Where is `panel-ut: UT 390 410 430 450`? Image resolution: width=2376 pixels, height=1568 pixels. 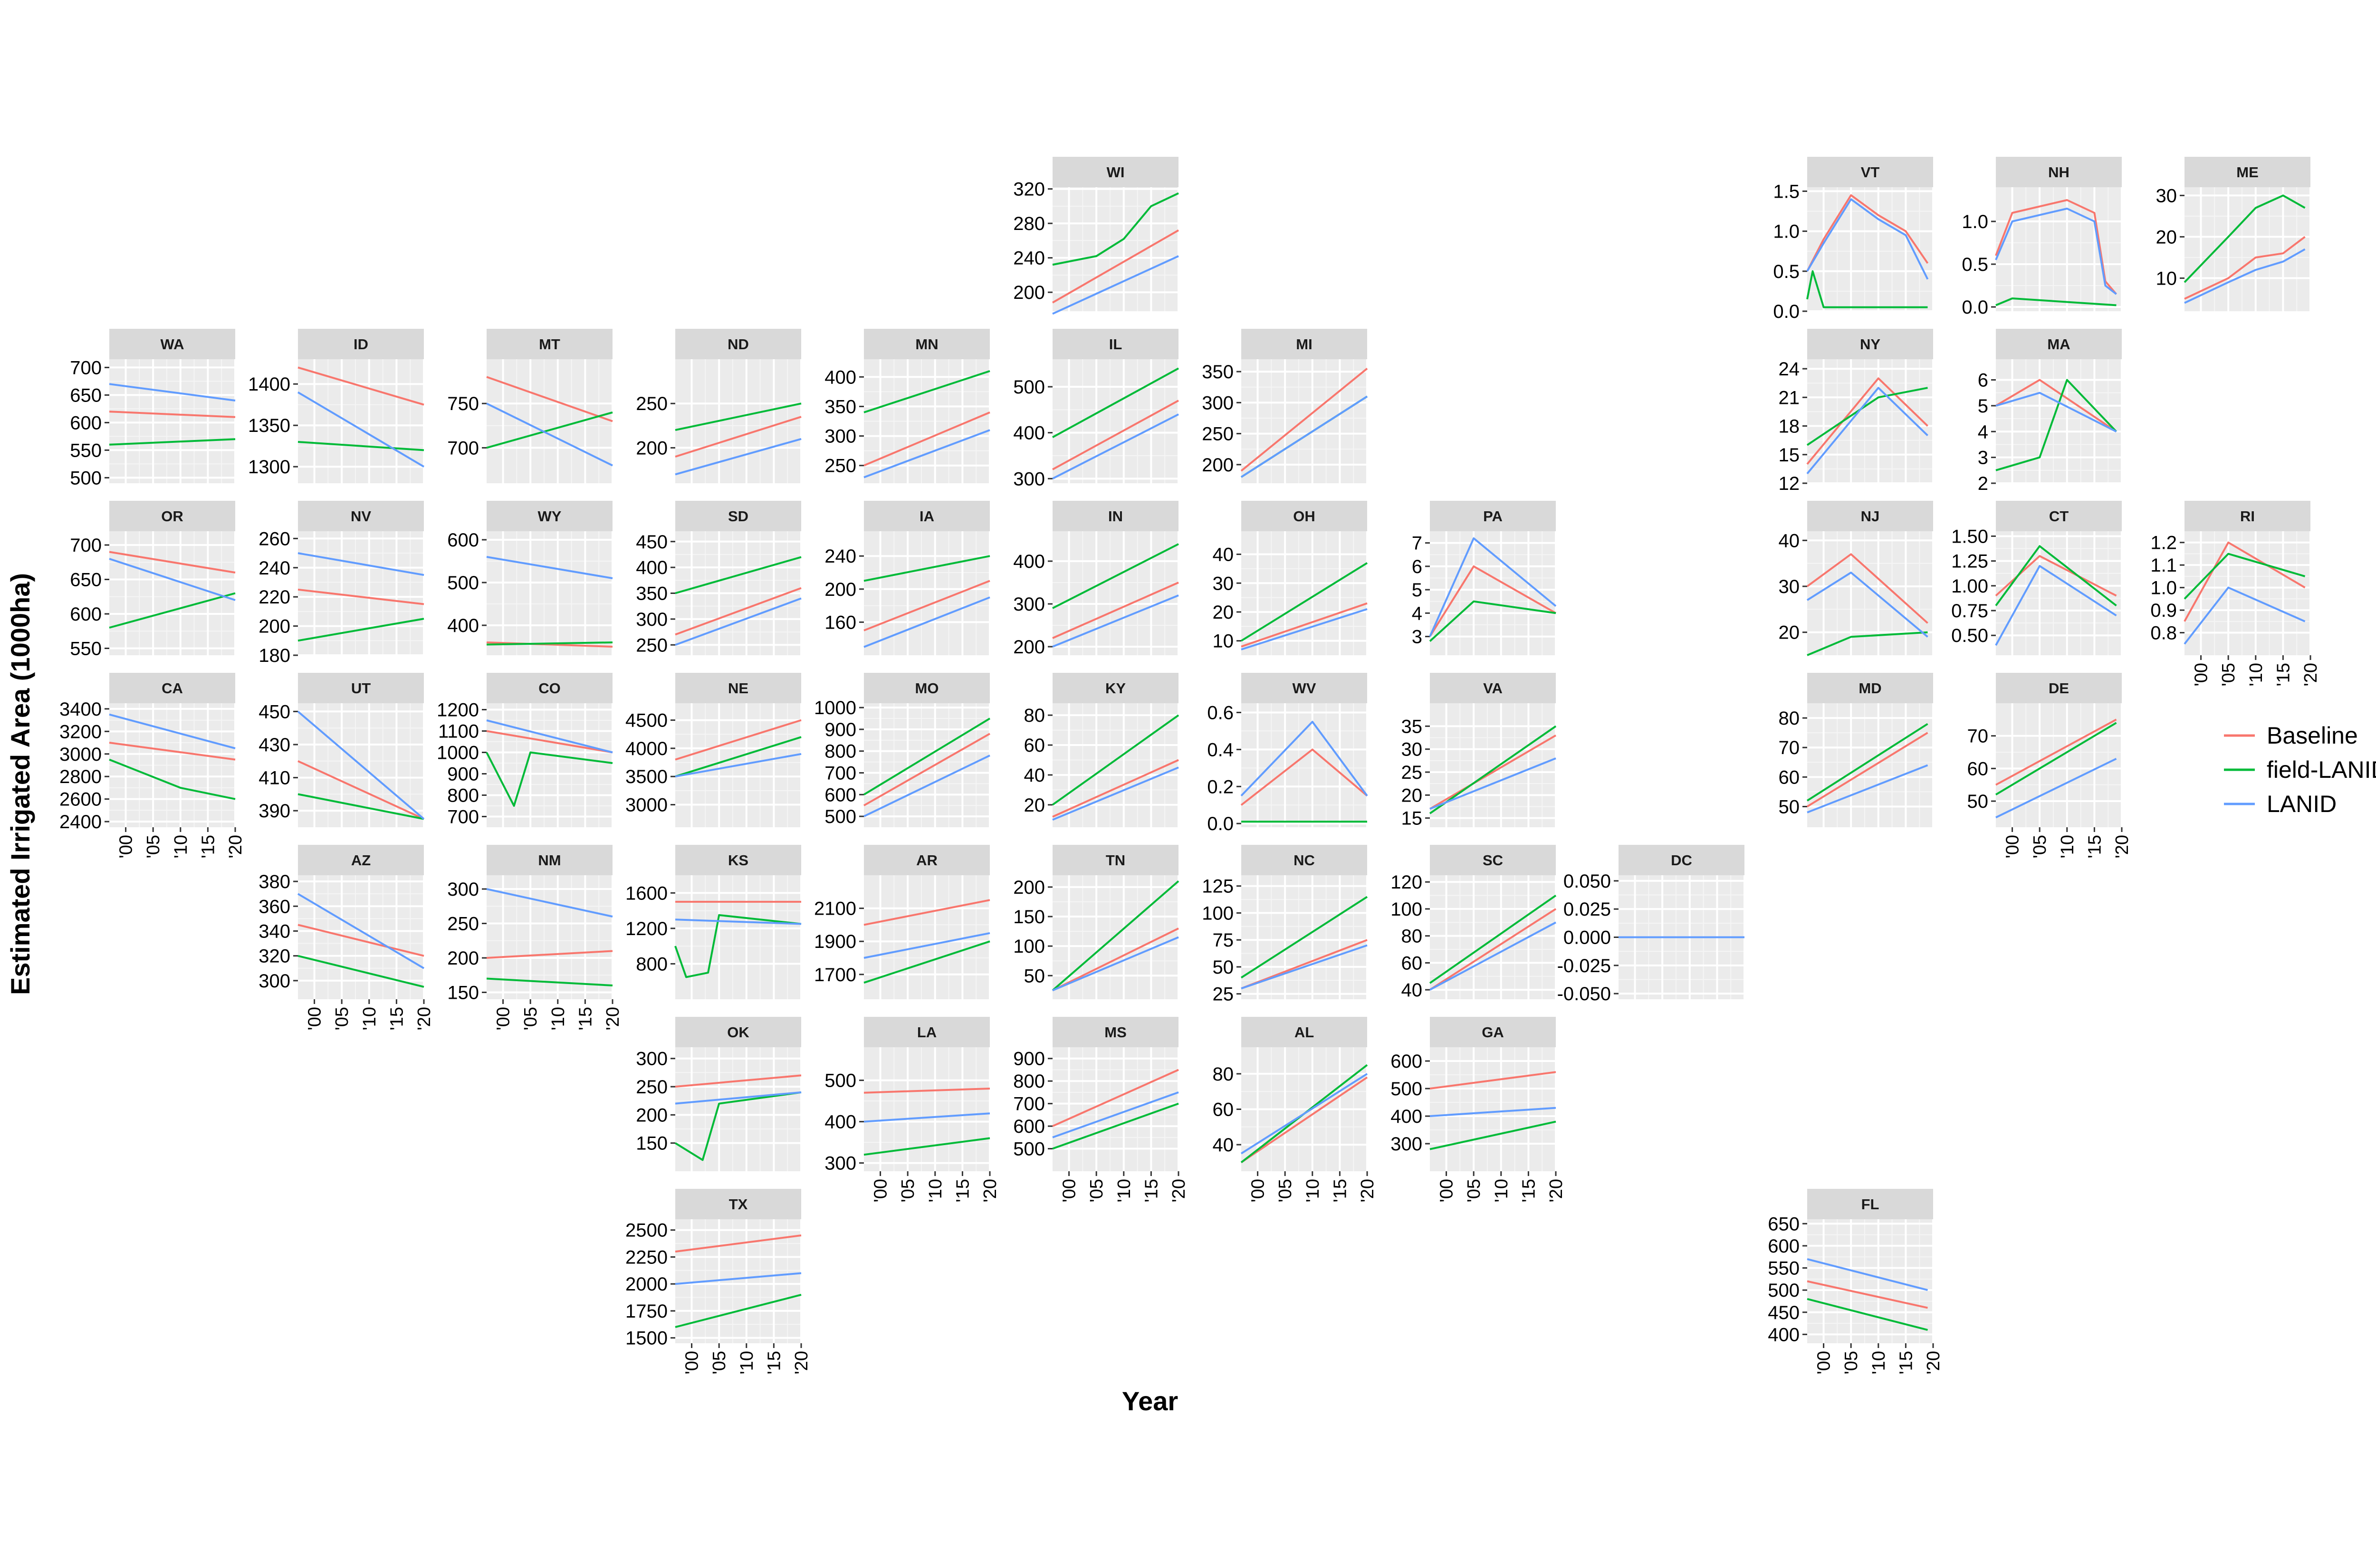 panel-ut: UT 390 410 430 450 is located at coordinates (342, 750).